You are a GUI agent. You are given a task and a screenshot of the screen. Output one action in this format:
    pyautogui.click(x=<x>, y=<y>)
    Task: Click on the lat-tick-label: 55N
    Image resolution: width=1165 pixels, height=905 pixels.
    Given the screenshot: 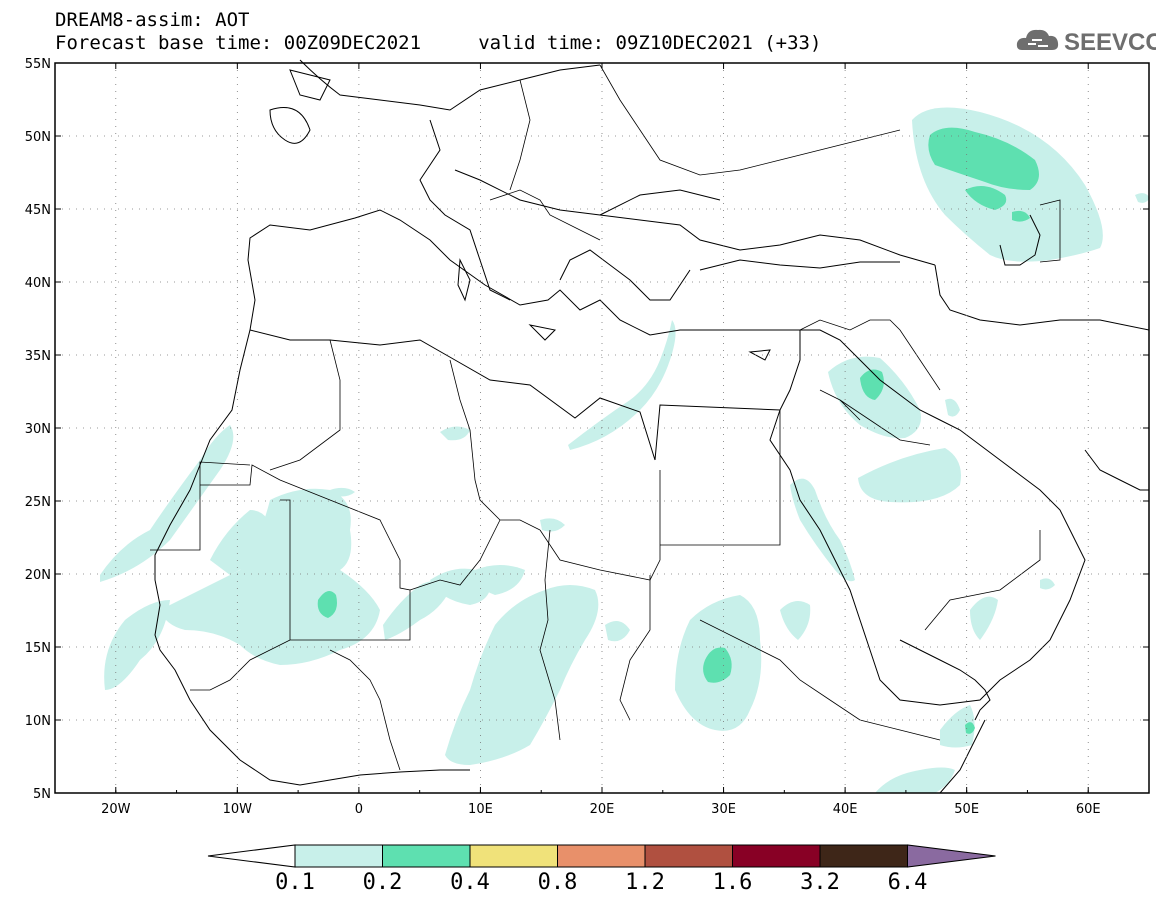 What is the action you would take?
    pyautogui.click(x=38, y=64)
    